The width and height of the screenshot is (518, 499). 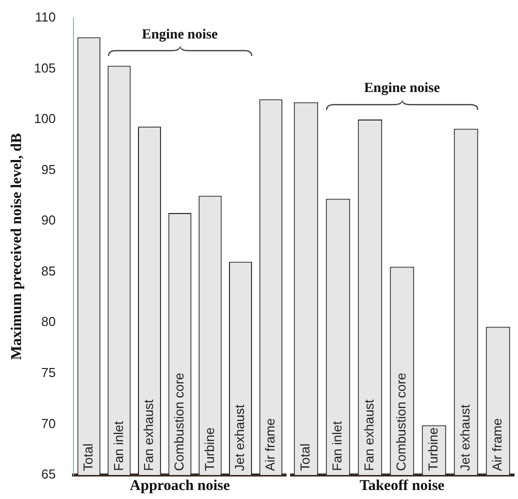 I want to click on y-tick-label: 75, so click(x=48, y=372).